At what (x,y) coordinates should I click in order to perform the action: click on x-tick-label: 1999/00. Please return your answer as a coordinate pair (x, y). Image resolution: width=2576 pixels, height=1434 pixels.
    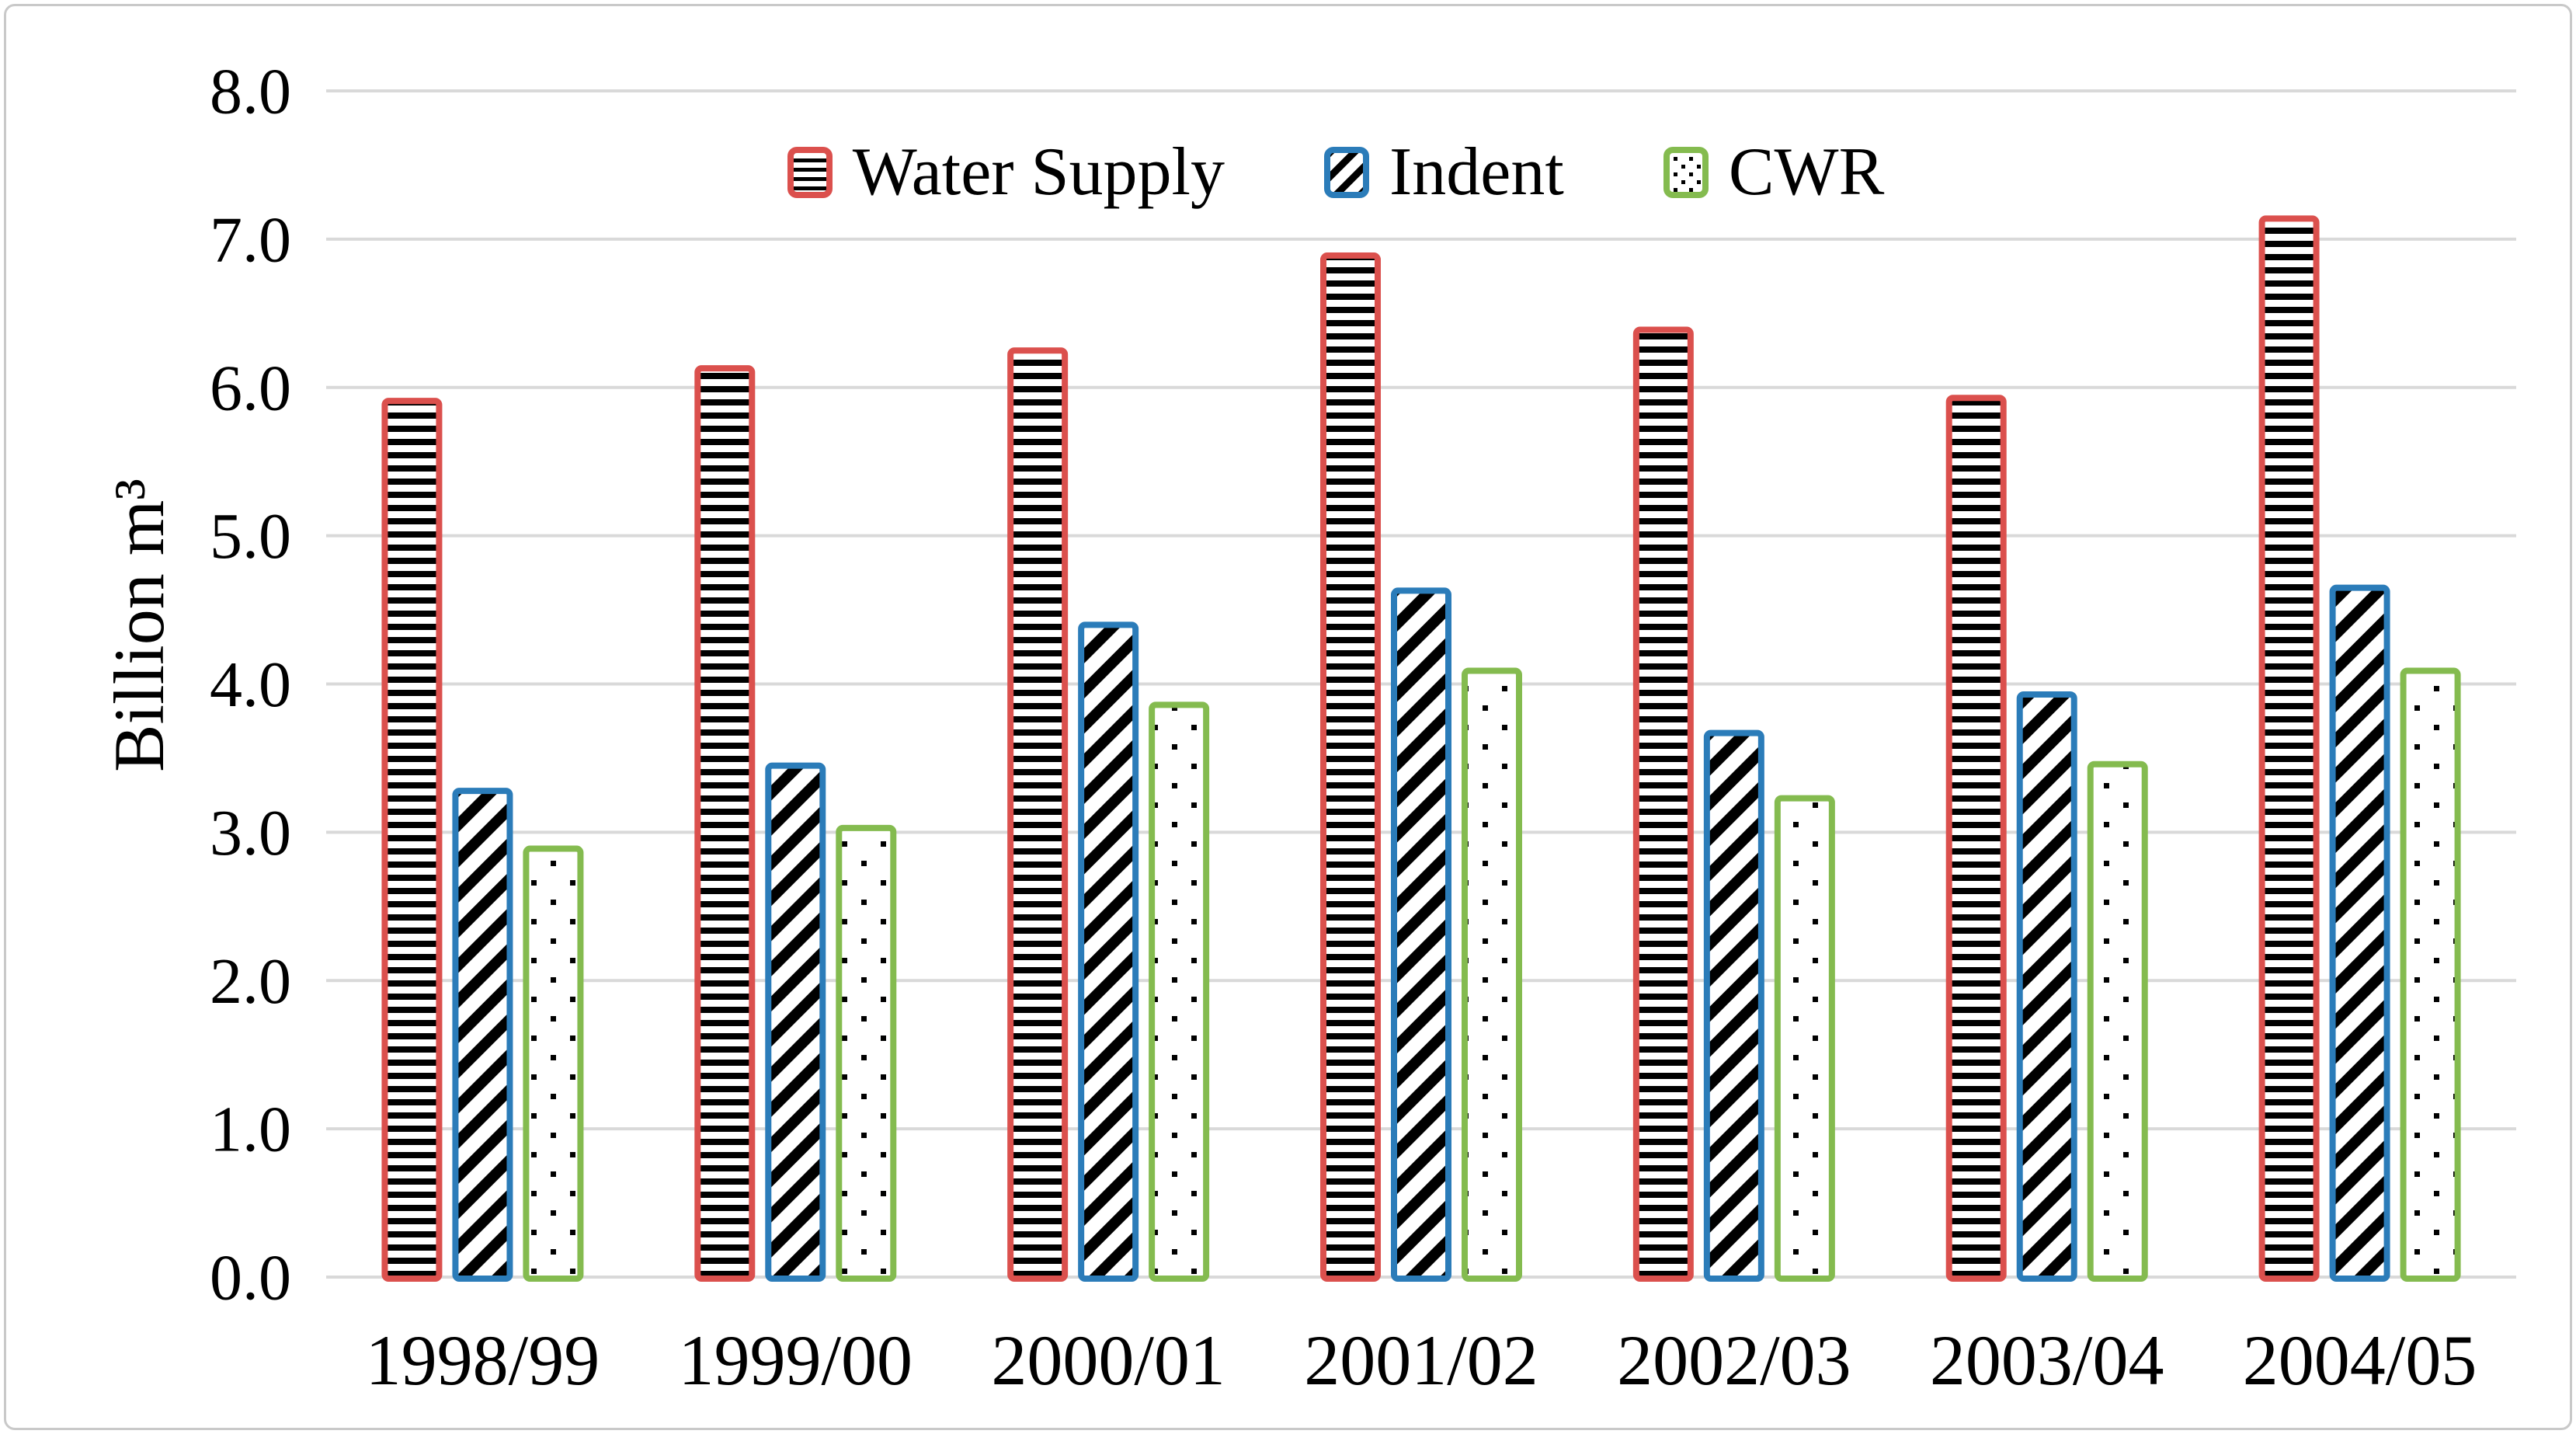
    Looking at the image, I should click on (796, 1360).